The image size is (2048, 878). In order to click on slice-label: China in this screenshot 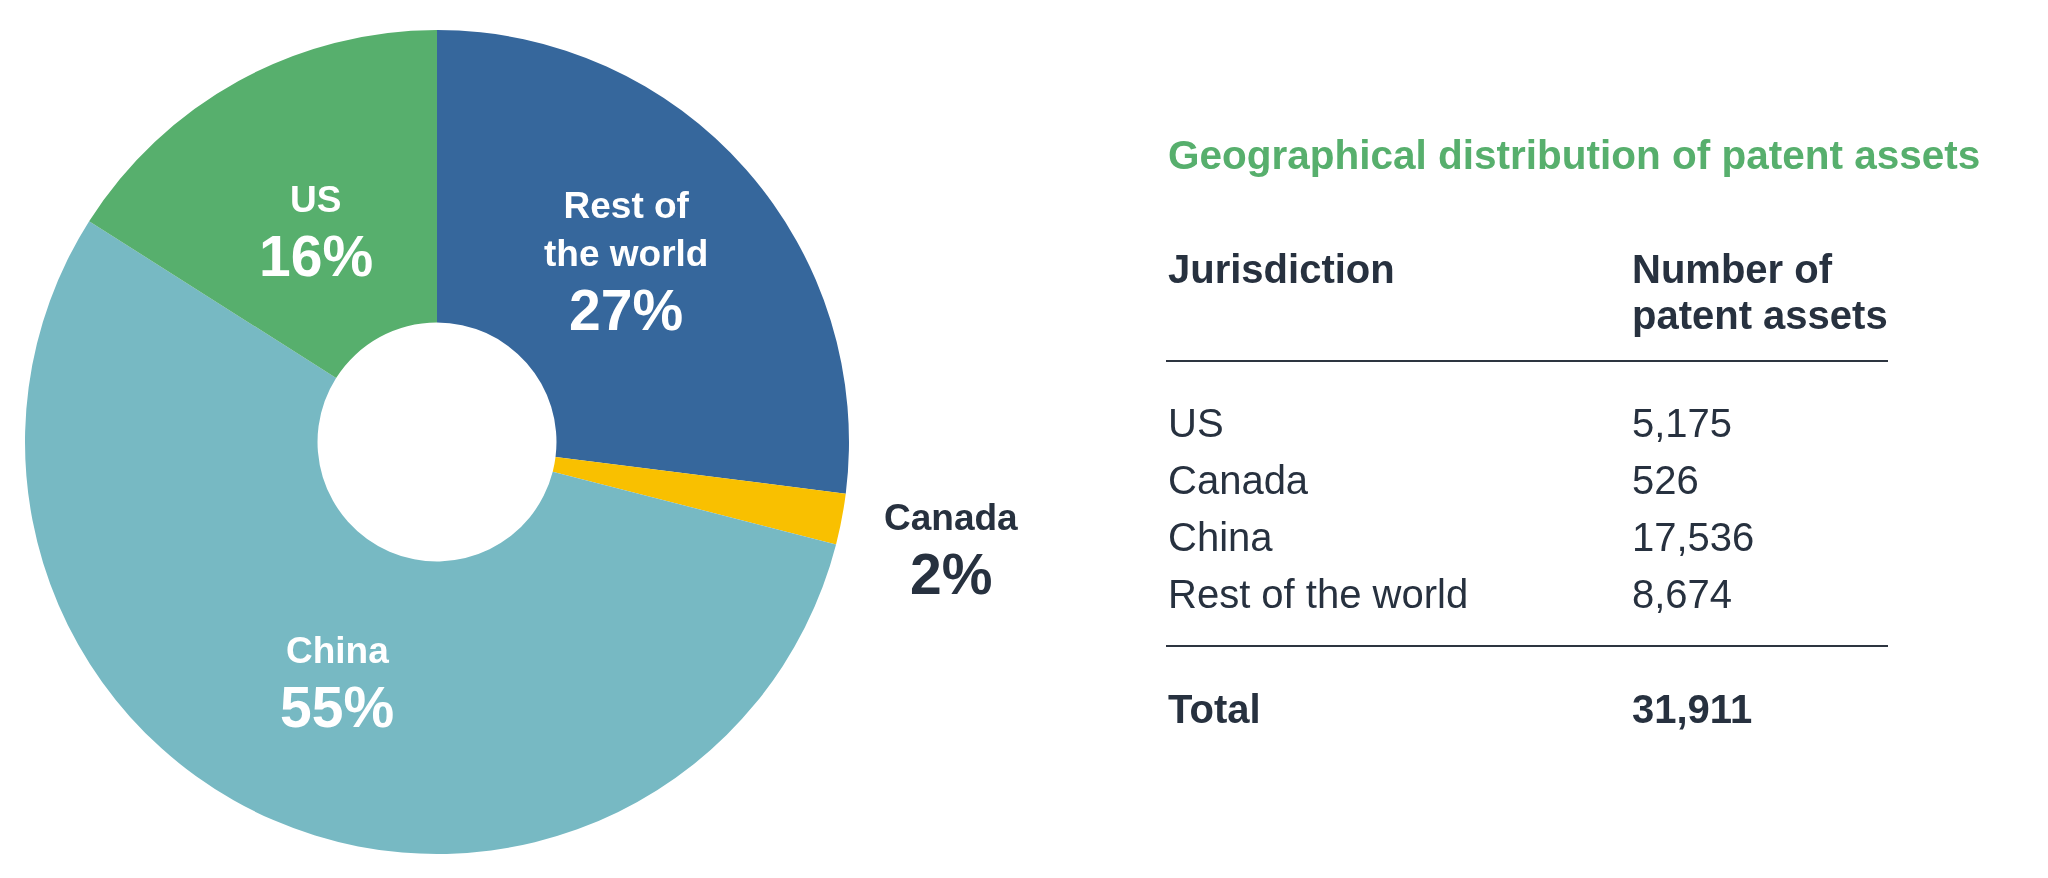, I will do `click(338, 650)`.